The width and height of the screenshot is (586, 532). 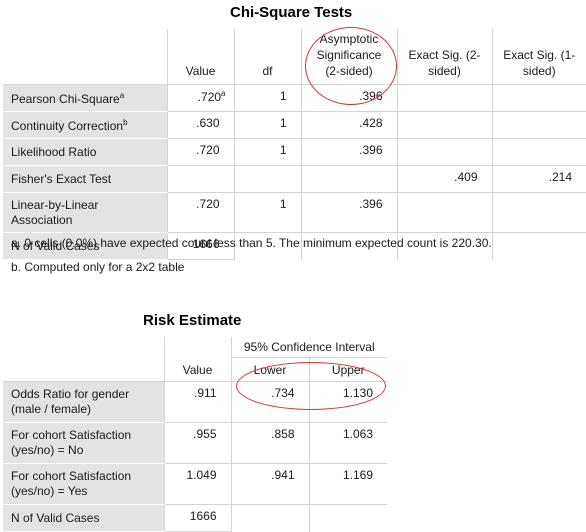 I want to click on table-row: Fisher's Exact Test .409 .214, so click(x=294, y=179).